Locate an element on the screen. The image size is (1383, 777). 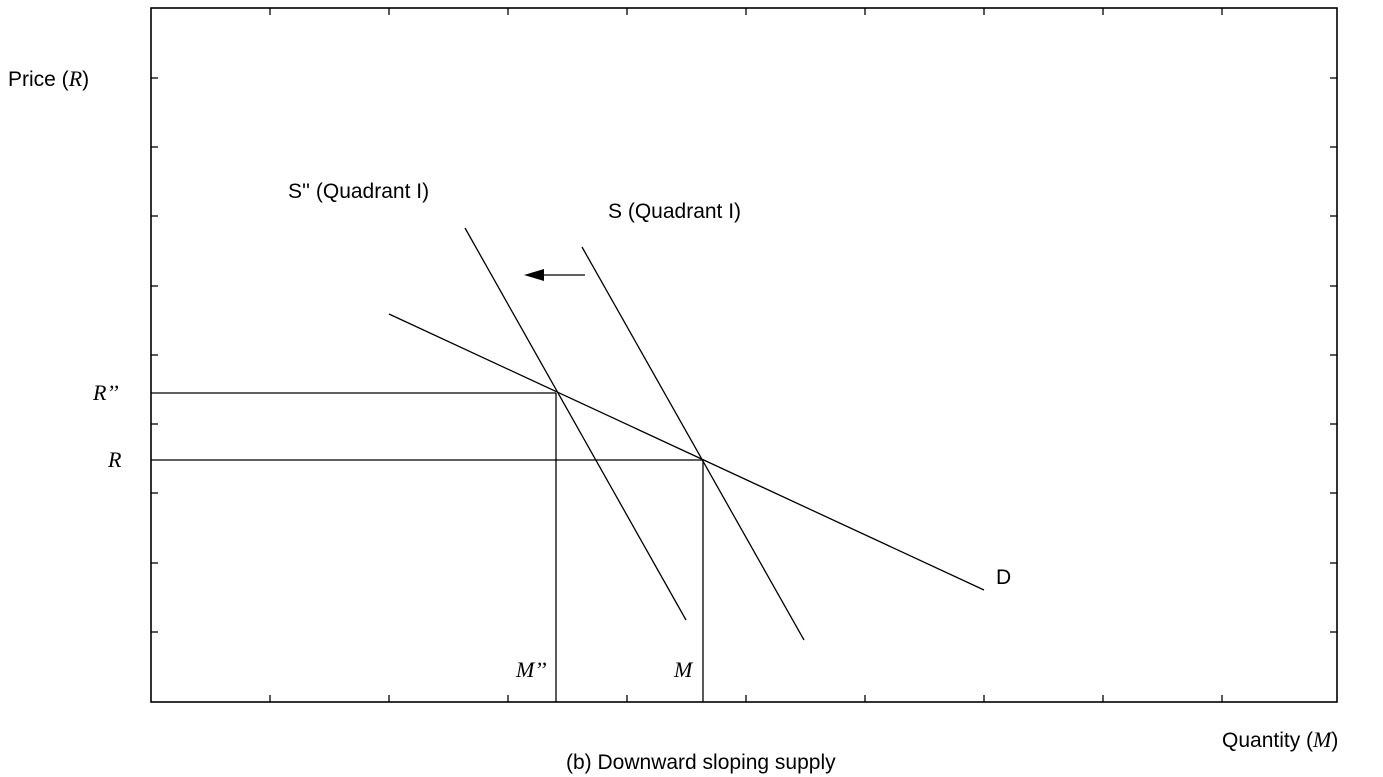
x-axis-label: Quantity (M) is located at coordinates (1280, 739).